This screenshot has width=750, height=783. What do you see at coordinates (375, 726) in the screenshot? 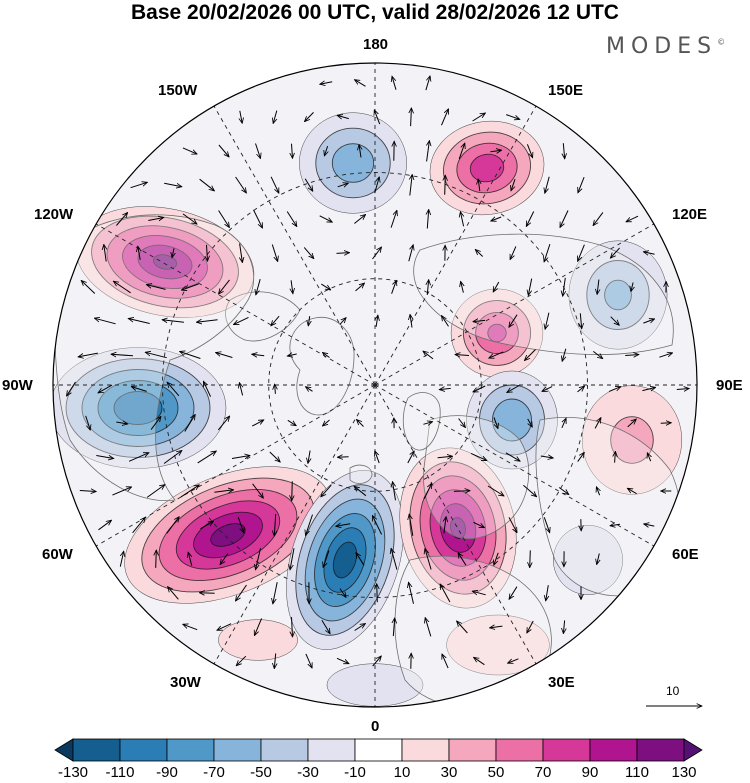
I see `lon-label-0: 0` at bounding box center [375, 726].